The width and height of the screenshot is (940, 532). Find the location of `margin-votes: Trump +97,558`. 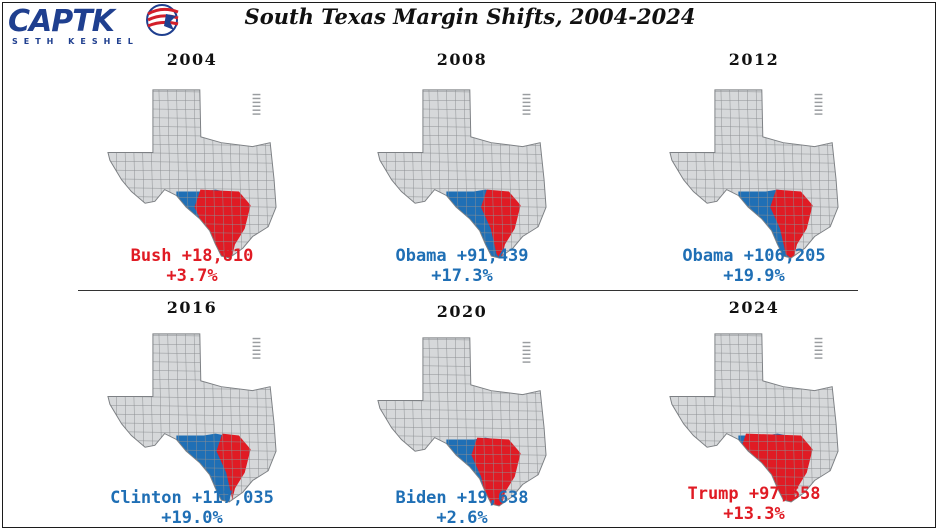

margin-votes: Trump +97,558 is located at coordinates (754, 494).